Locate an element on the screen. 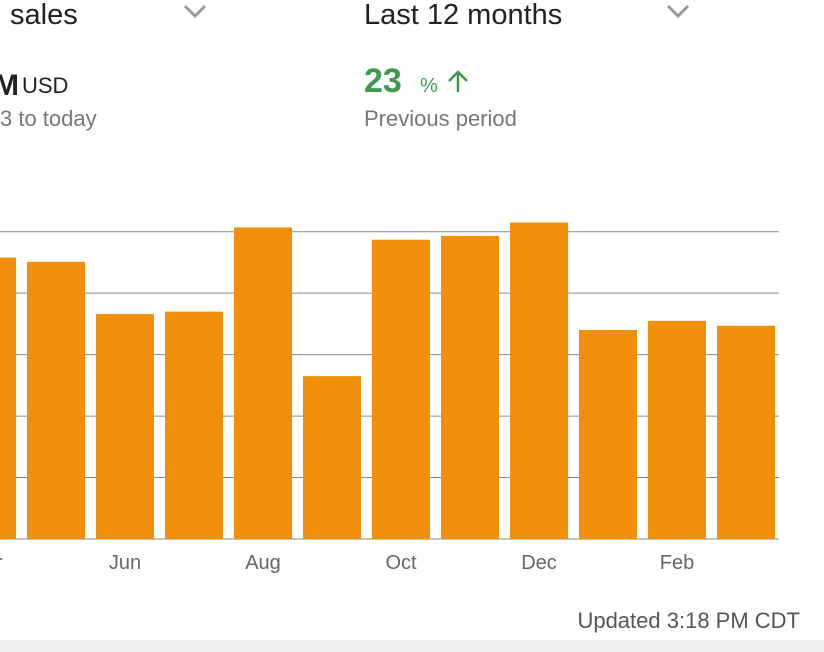 The height and width of the screenshot is (652, 824). x-tick-label: Apr is located at coordinates (1, 563).